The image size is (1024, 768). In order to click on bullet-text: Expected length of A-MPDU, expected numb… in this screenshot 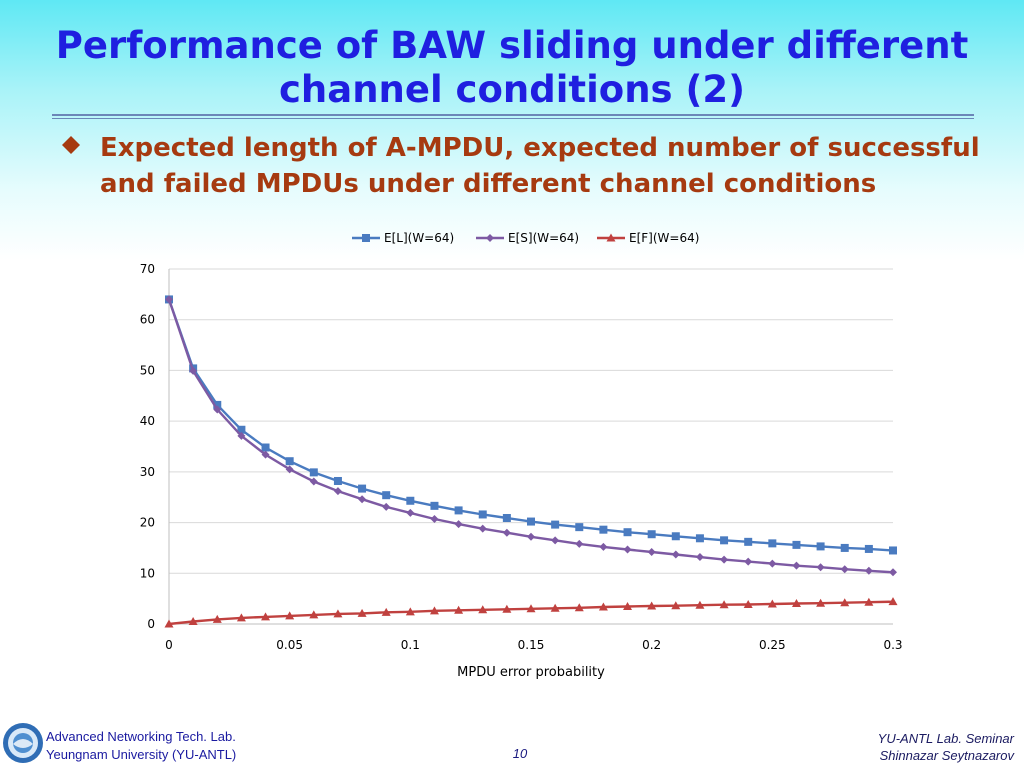, I will do `click(540, 166)`.